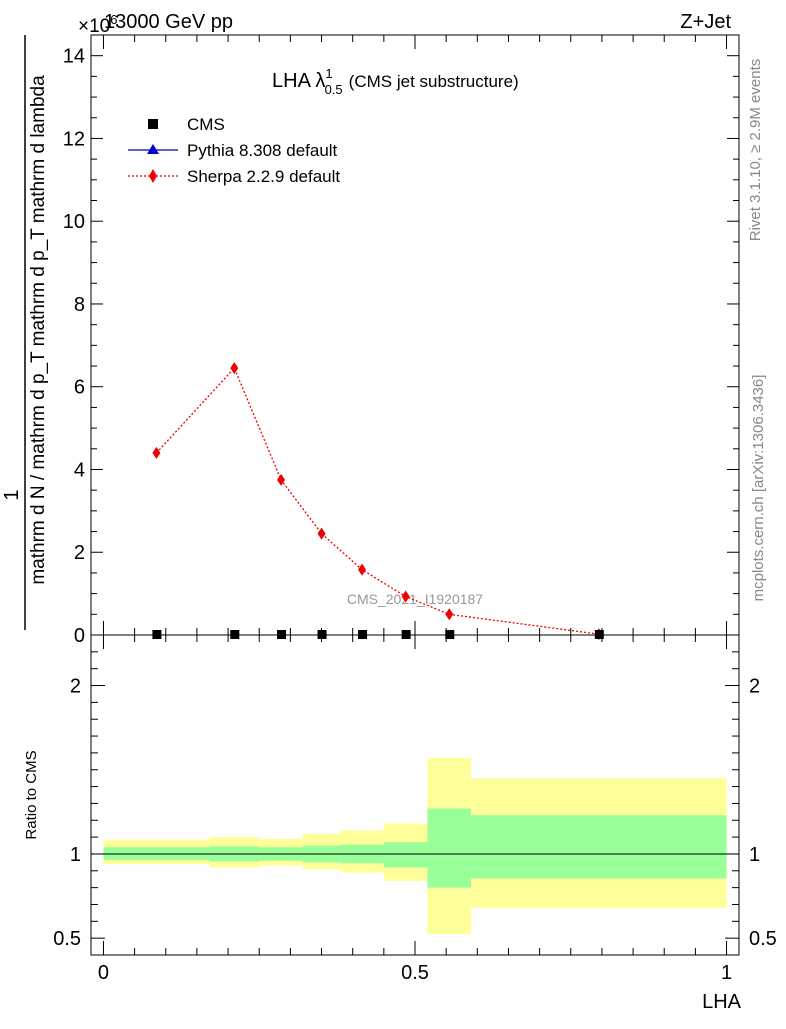  Describe the element at coordinates (79, 305) in the screenshot. I see `y-tick-label: 8` at that location.